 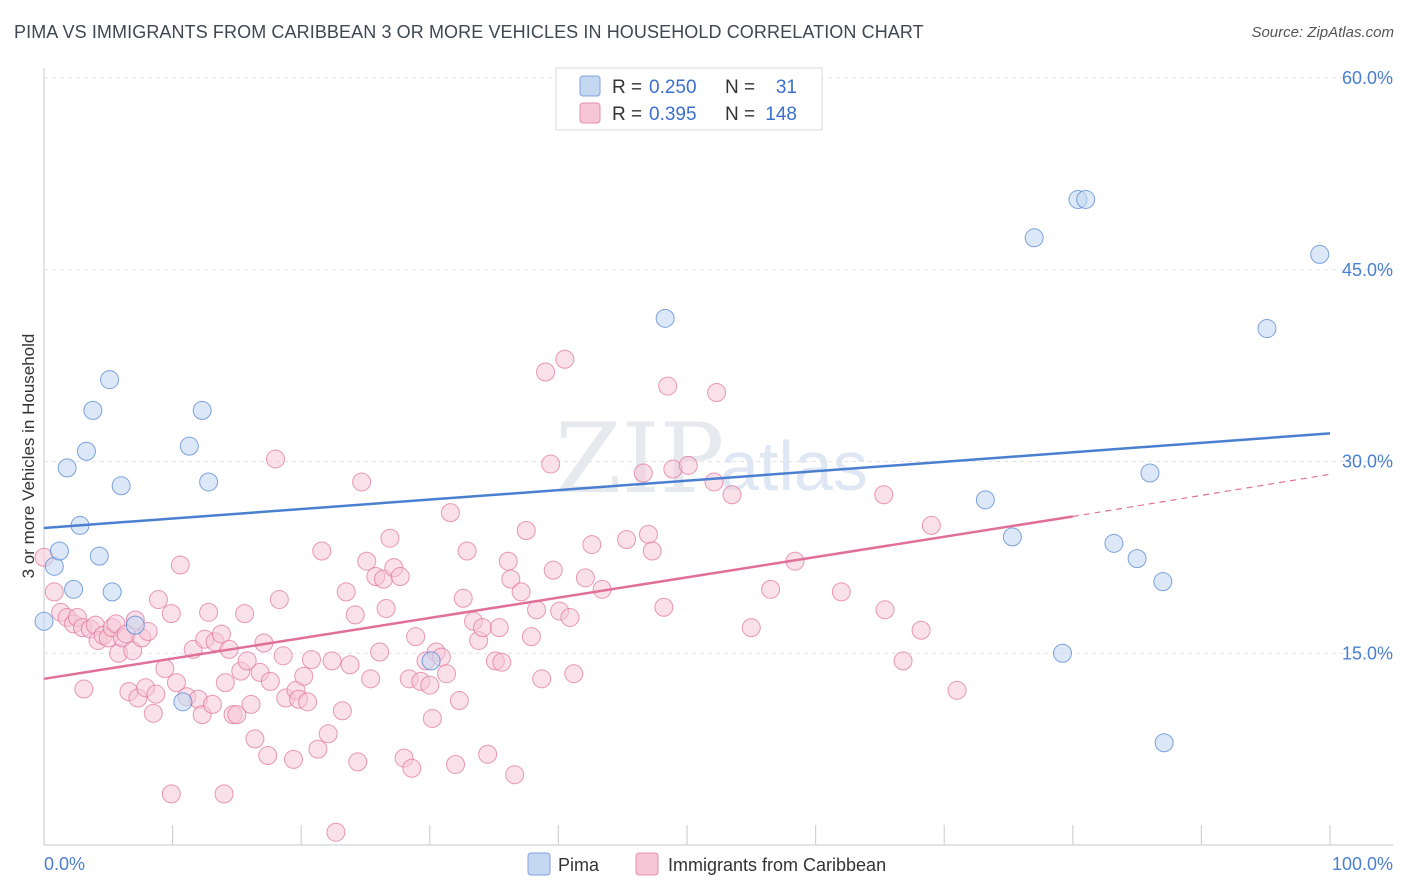 I want to click on watermark-atlas: atlas, so click(x=794, y=466).